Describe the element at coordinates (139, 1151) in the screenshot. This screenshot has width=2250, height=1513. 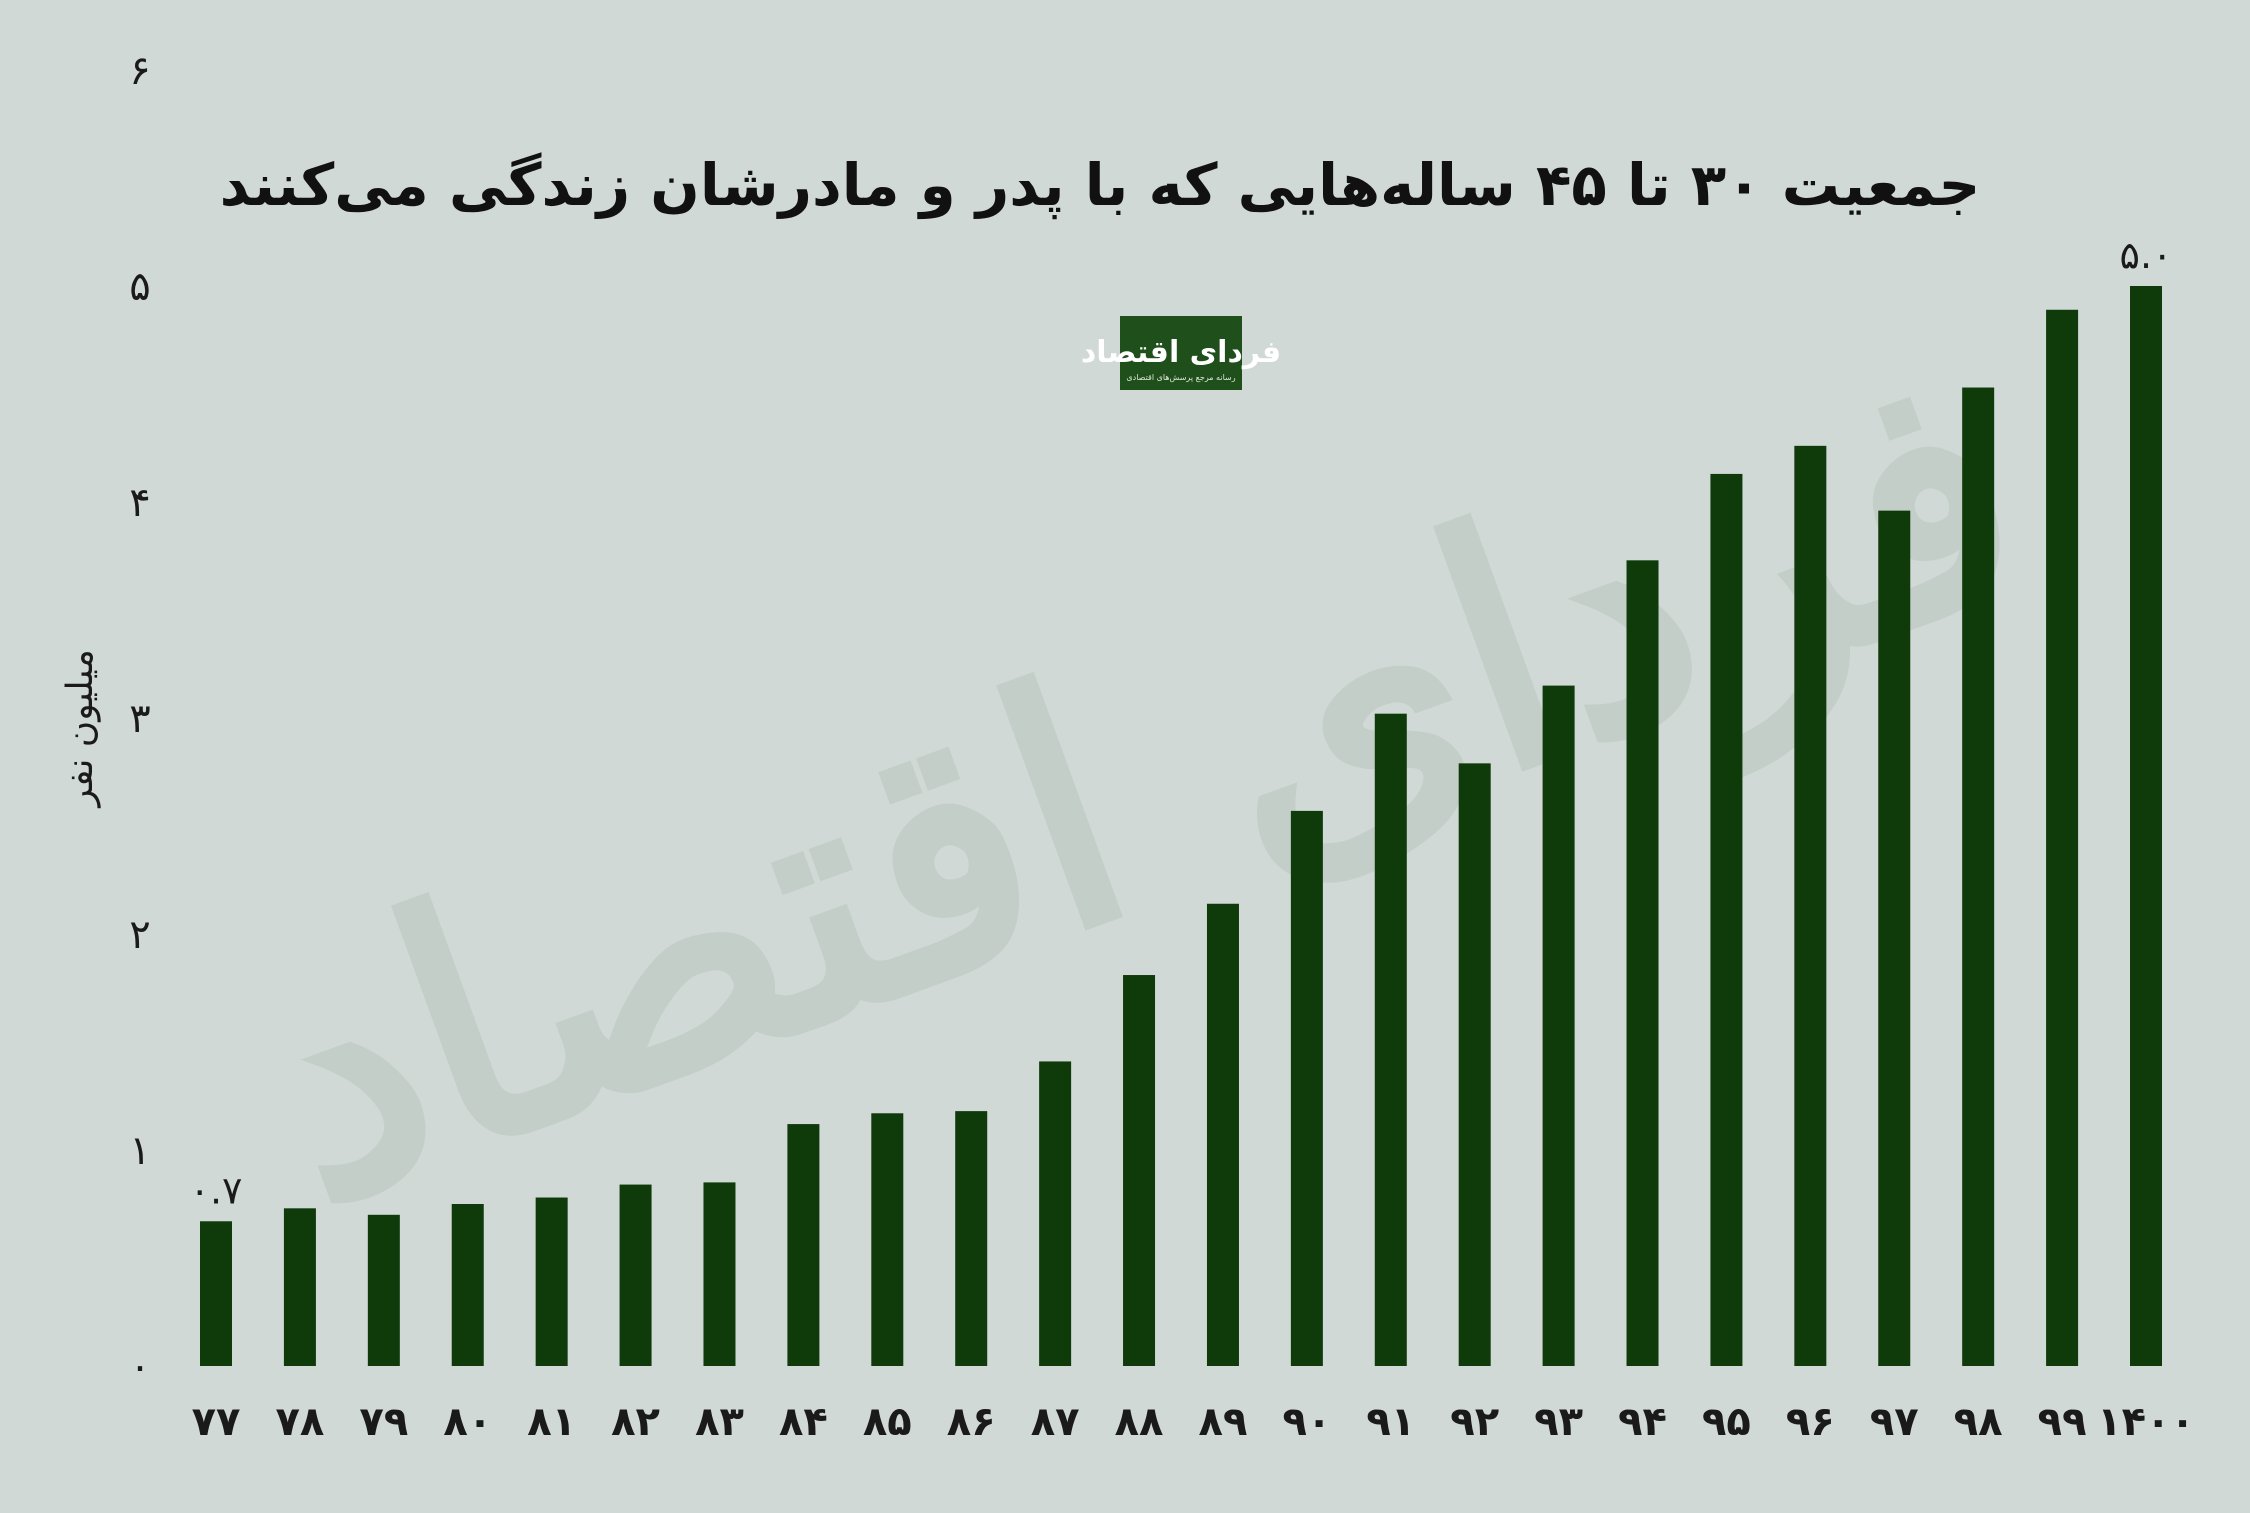
I see `y-tick-label: ۱` at that location.